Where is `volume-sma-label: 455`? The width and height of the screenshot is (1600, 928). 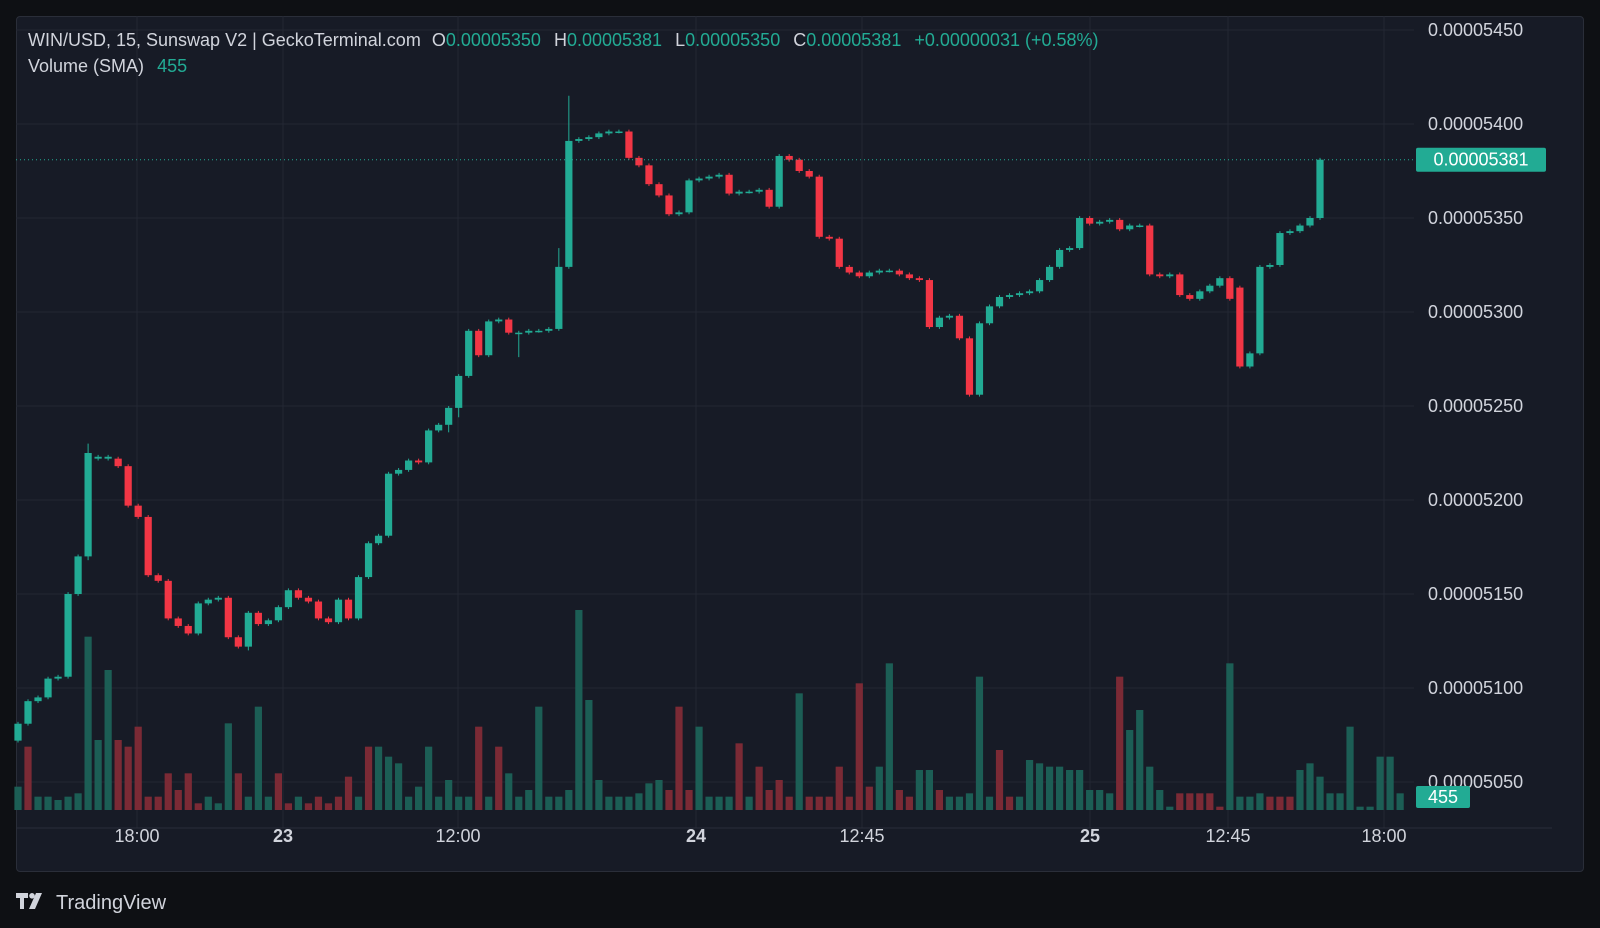
volume-sma-label: 455 is located at coordinates (1443, 797).